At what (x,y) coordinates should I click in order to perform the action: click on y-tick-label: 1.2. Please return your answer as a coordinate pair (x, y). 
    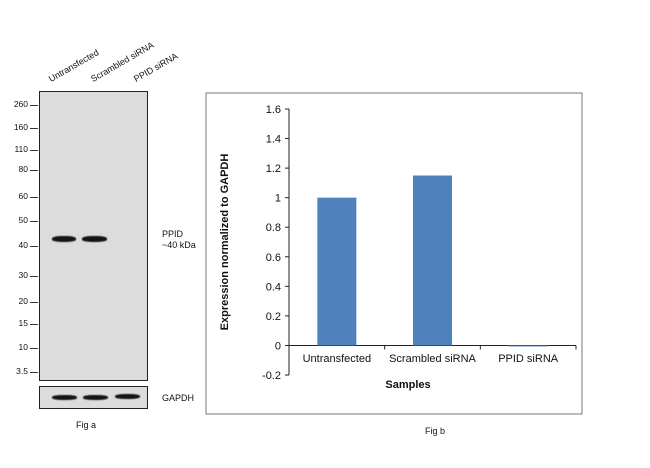
    Looking at the image, I should click on (273, 169).